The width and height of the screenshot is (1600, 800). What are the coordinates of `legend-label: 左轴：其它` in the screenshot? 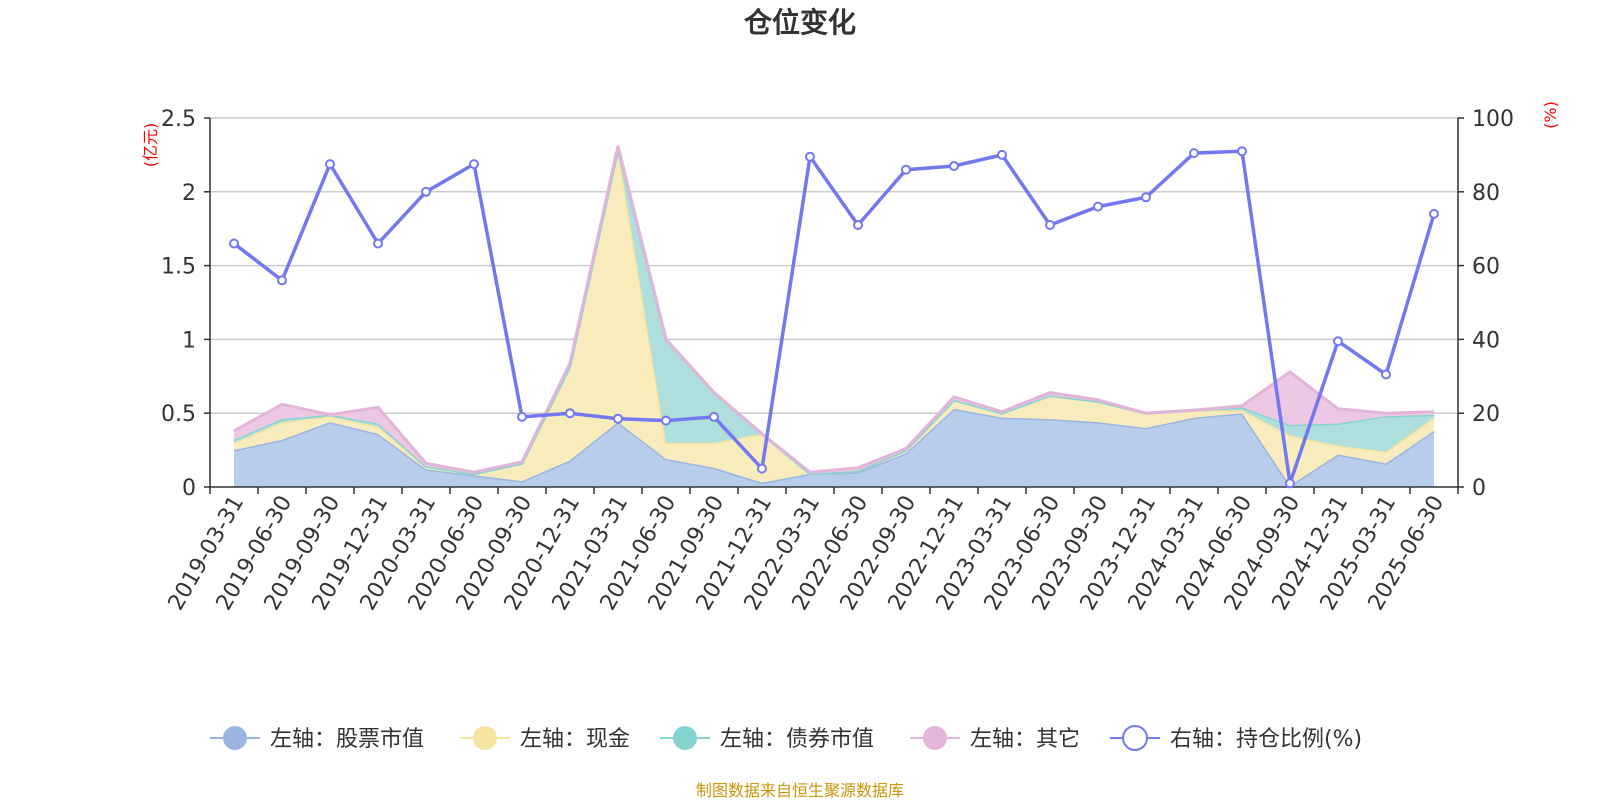 It's located at (1025, 739).